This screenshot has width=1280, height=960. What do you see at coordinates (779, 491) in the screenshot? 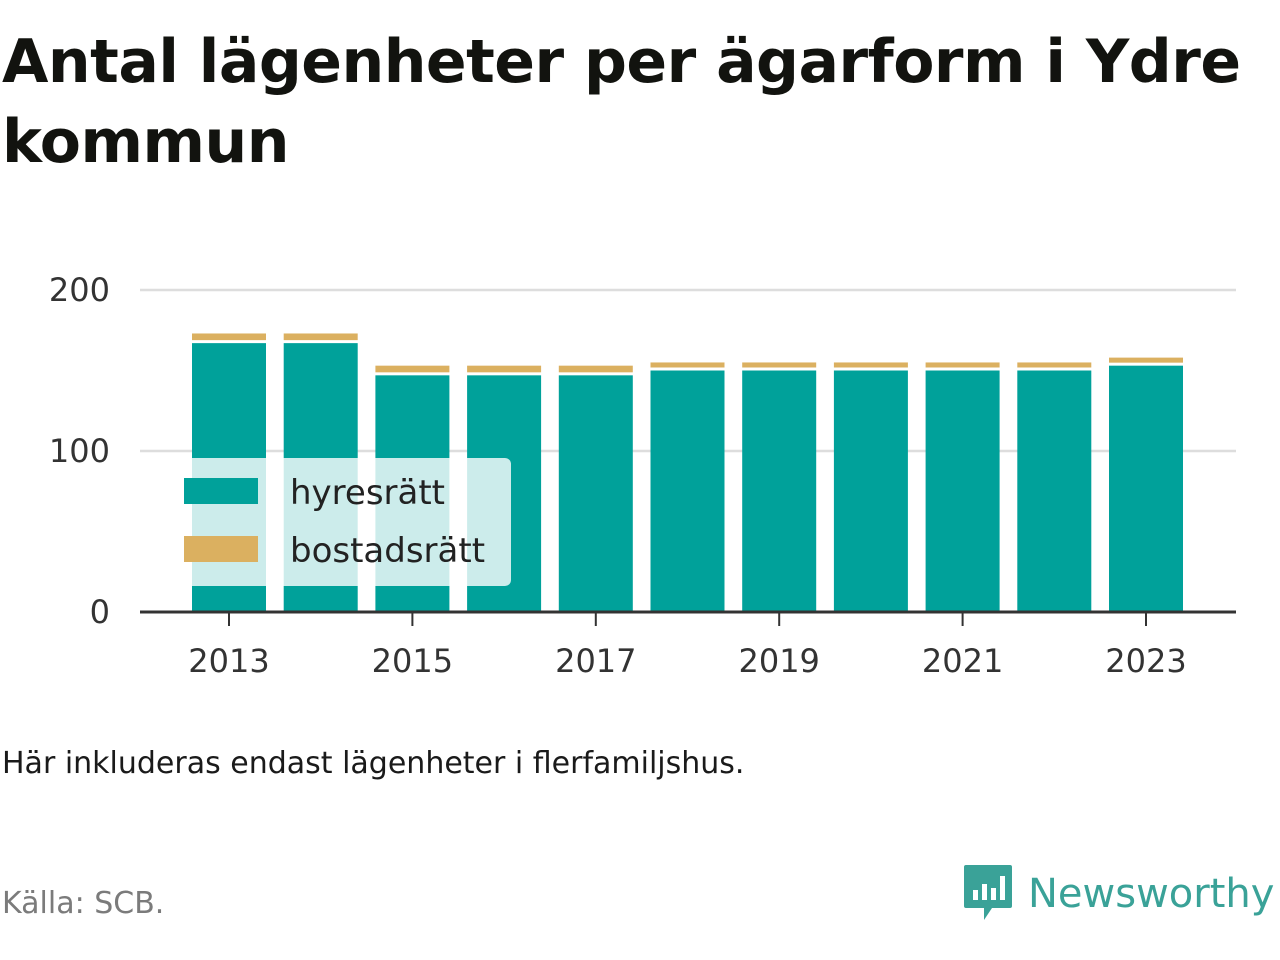
I see `bar-hyresratt-2019` at bounding box center [779, 491].